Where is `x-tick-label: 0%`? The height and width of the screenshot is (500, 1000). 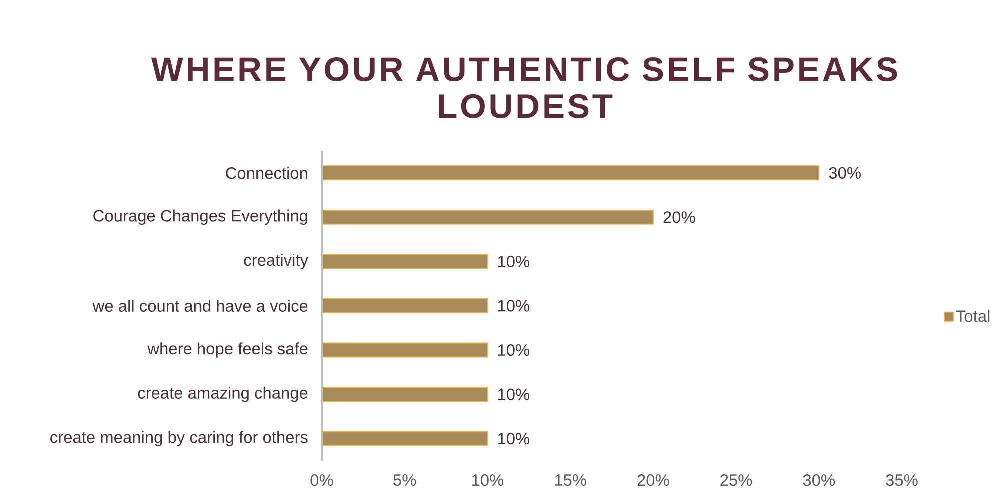 x-tick-label: 0% is located at coordinates (322, 480).